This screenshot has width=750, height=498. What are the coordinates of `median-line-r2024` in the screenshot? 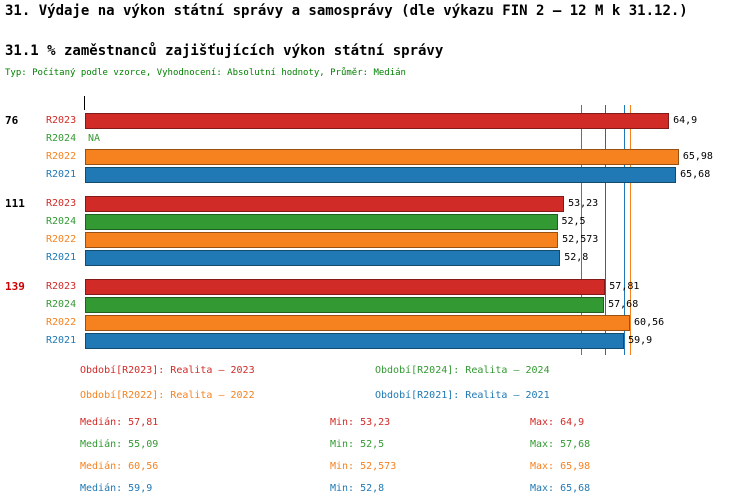 It's located at (581, 230).